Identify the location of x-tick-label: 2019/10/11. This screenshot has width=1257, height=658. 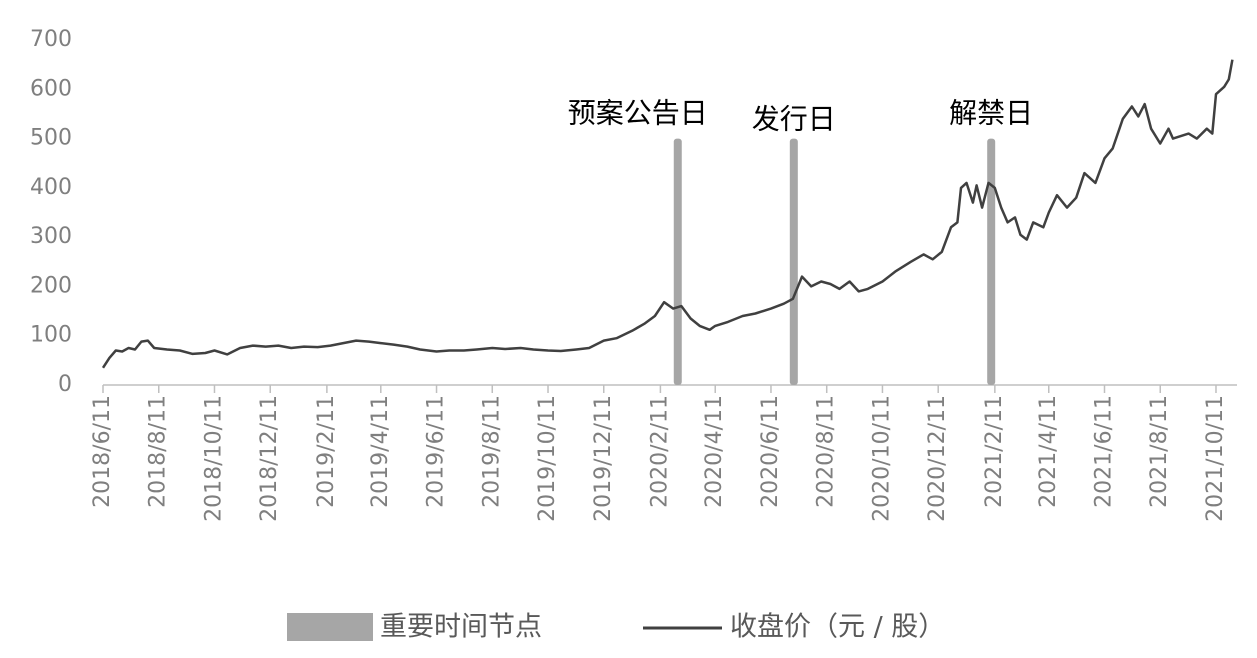
(547, 458).